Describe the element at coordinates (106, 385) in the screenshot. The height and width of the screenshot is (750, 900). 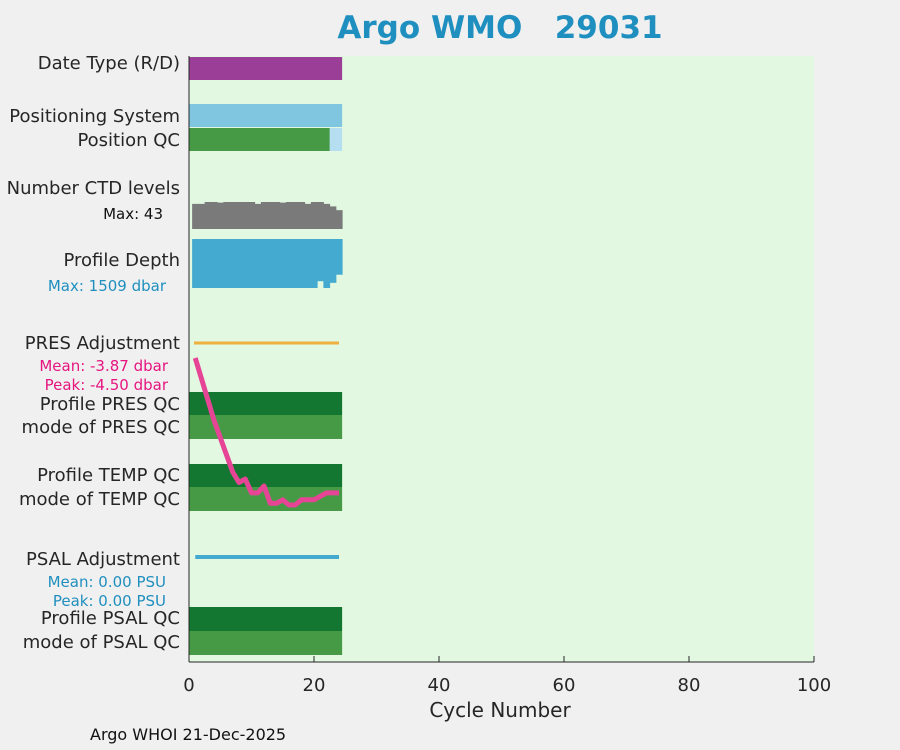
I see `pres-adjustment-peak: Peak: -4.50 dbar` at that location.